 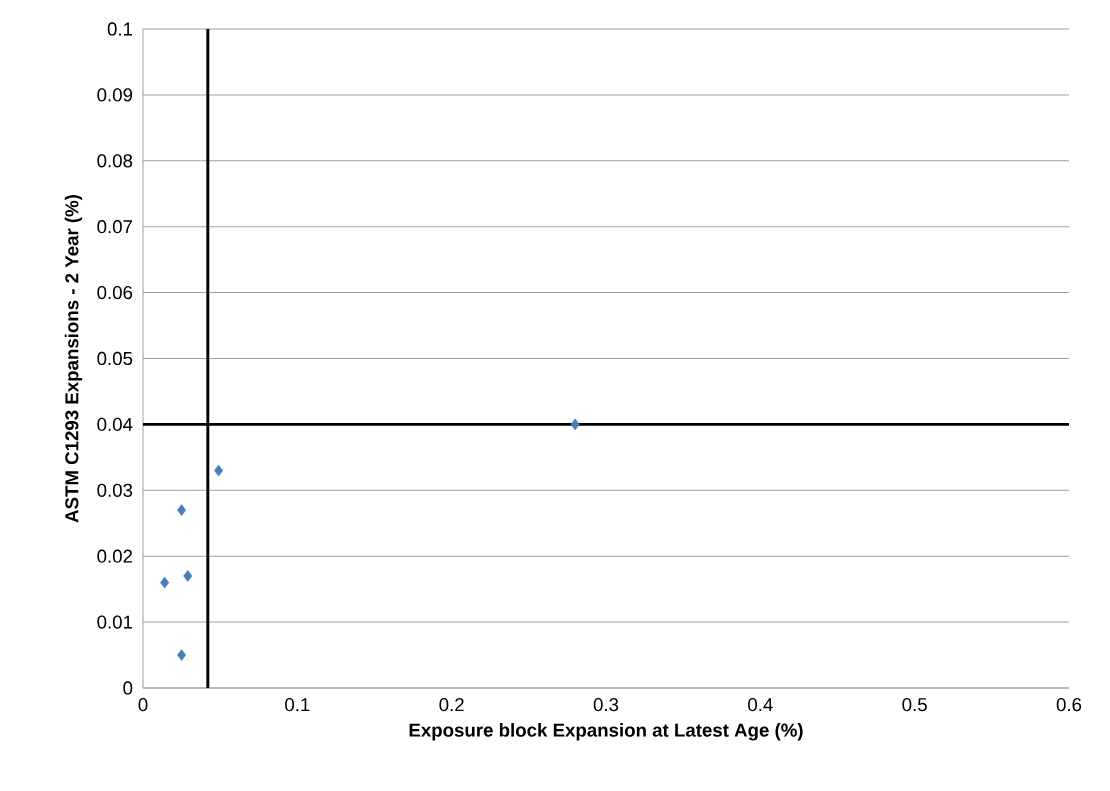 I want to click on x-tick-label: 0.3, so click(x=606, y=705).